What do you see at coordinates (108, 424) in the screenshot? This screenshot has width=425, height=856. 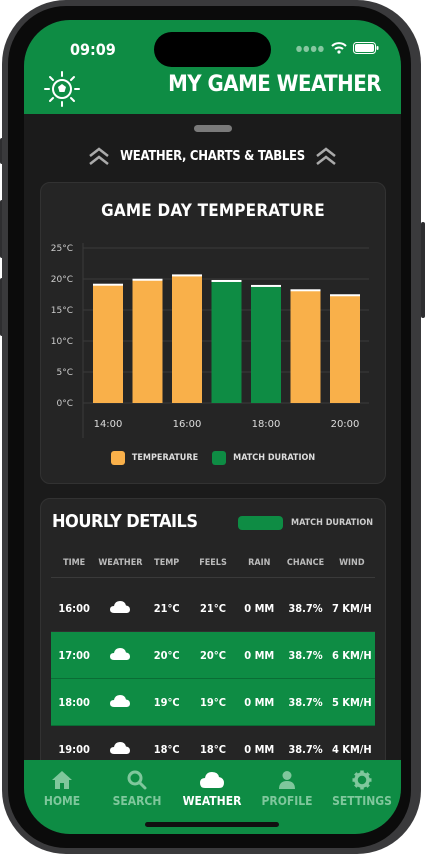 I see `x-tick-label: 14:00` at bounding box center [108, 424].